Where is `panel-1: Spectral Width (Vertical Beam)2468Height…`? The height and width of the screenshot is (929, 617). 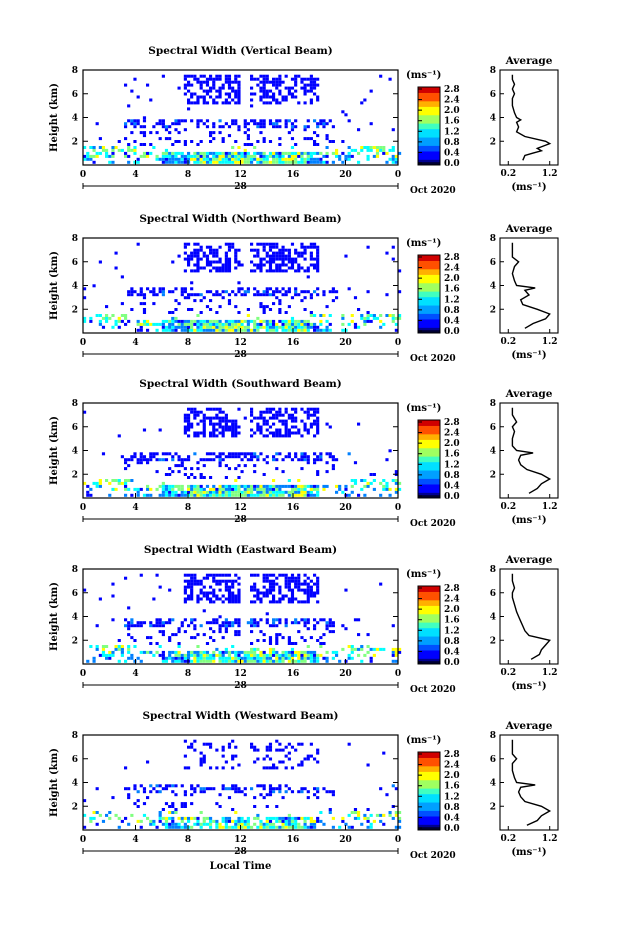
panel-1: Spectral Width (Vertical Beam)2468Height… is located at coordinates (304, 120).